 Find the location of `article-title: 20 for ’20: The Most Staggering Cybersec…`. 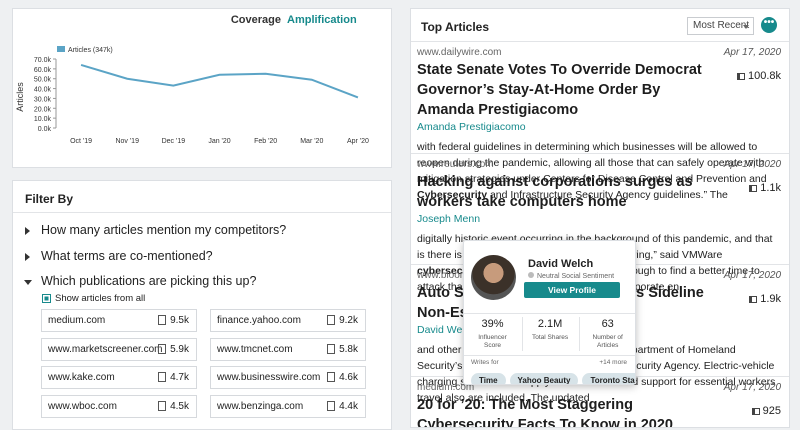

article-title: 20 for ’20: The Most Staggering Cybersec… is located at coordinates (545, 412).